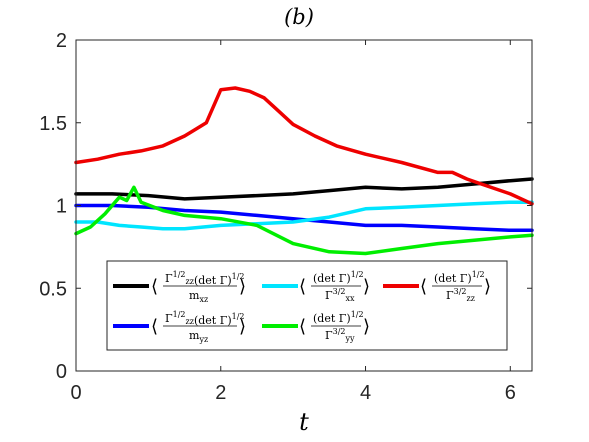  What do you see at coordinates (510, 393) in the screenshot?
I see `x-tick-label: 6` at bounding box center [510, 393].